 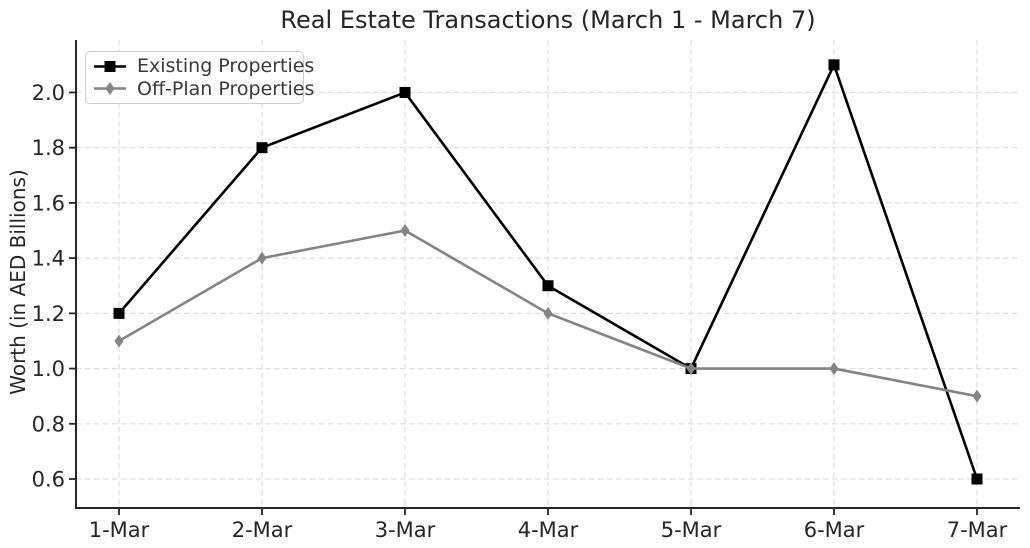 I want to click on legend-line-square-marker-icon, so click(x=110, y=66).